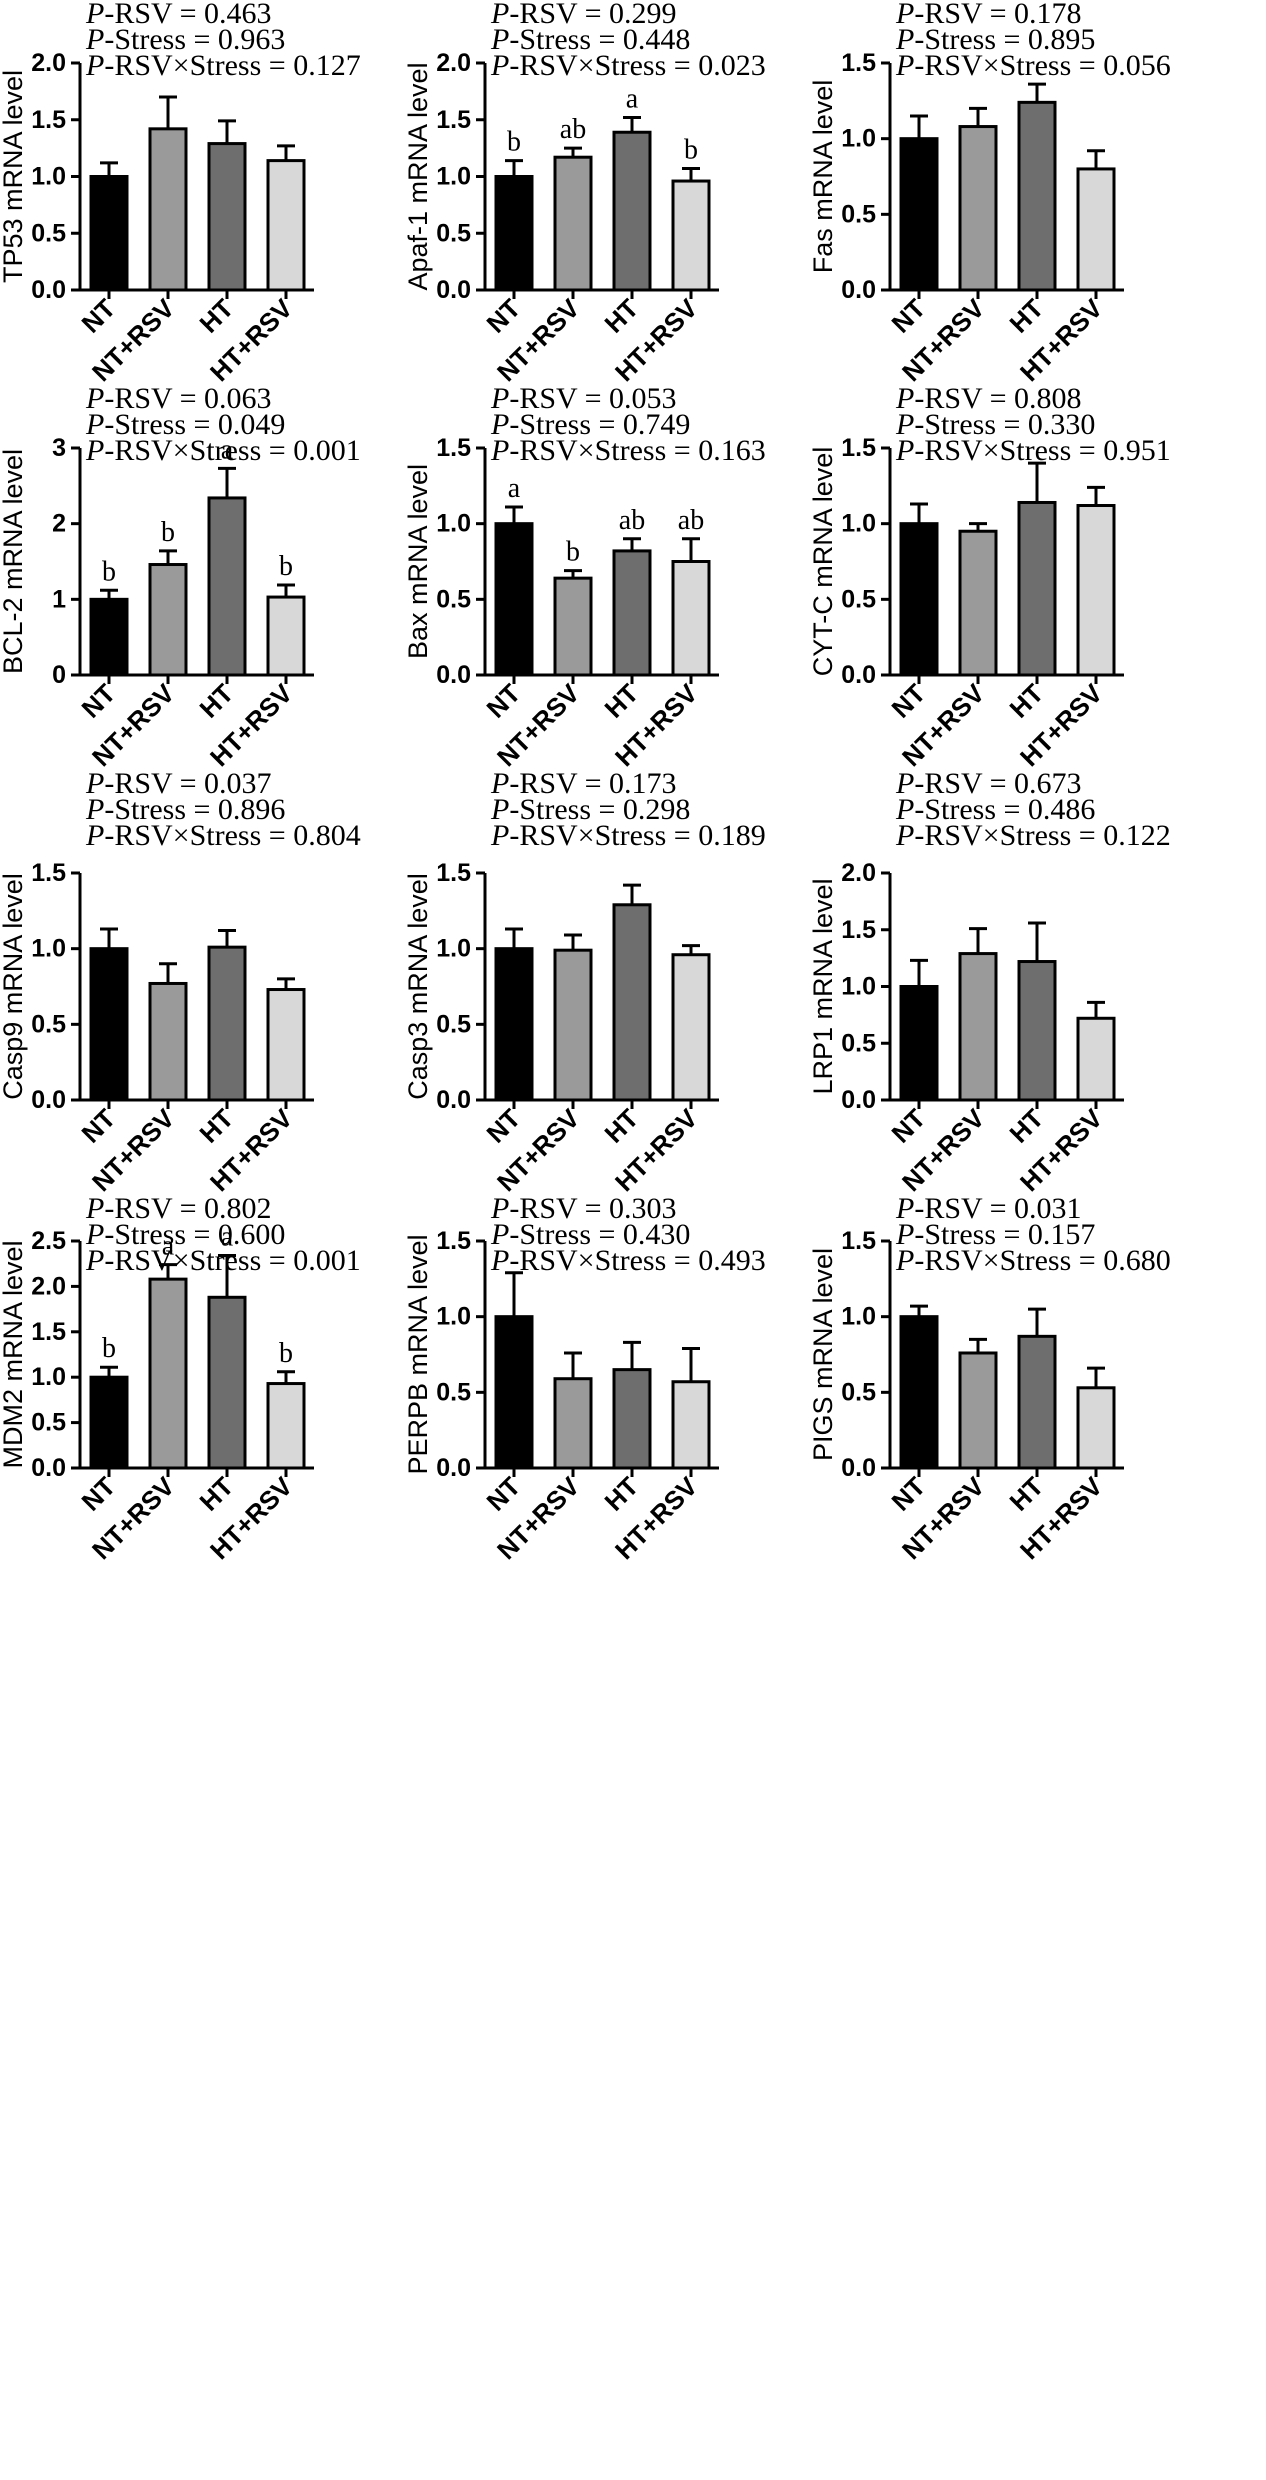 Image resolution: width=1266 pixels, height=2480 pixels. I want to click on y-axis-label: LRP1 mRNA level, so click(823, 986).